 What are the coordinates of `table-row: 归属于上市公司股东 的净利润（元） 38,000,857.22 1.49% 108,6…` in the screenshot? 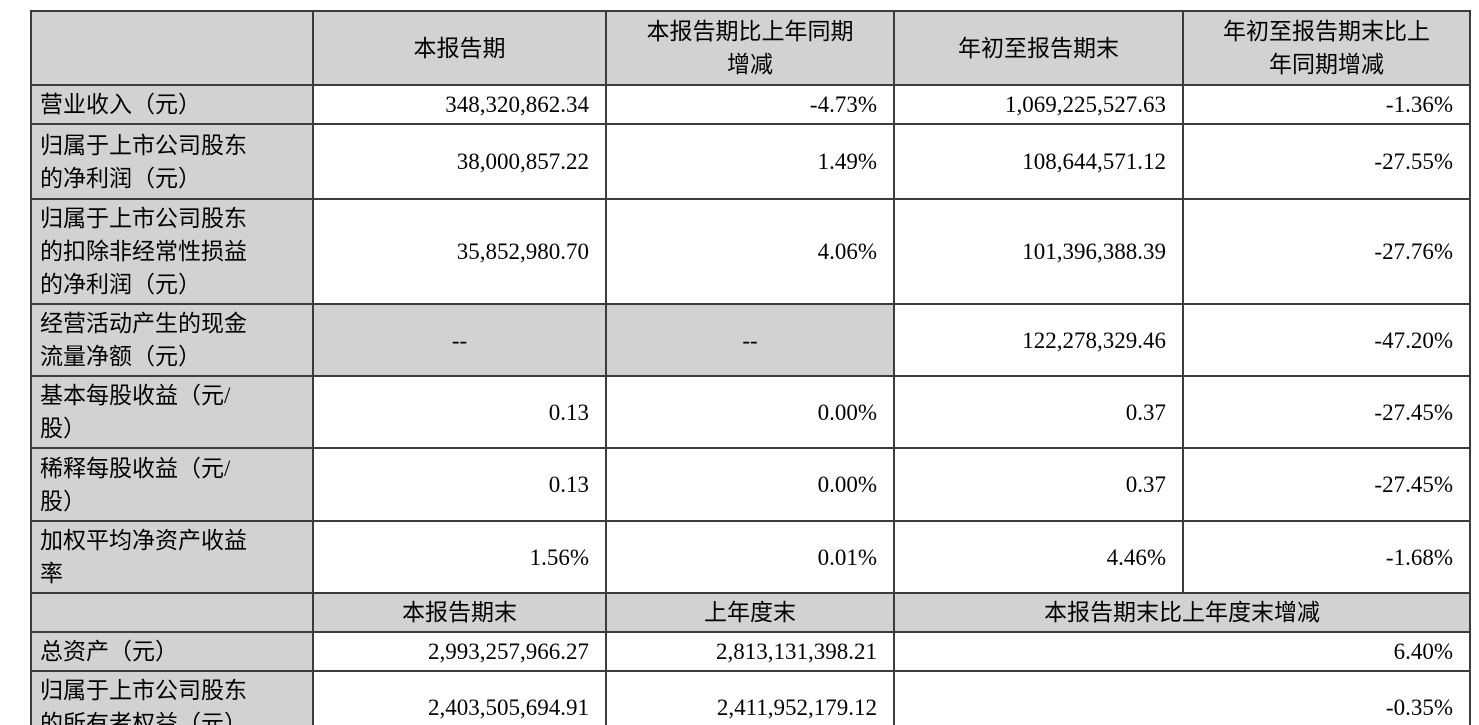 It's located at (750, 161).